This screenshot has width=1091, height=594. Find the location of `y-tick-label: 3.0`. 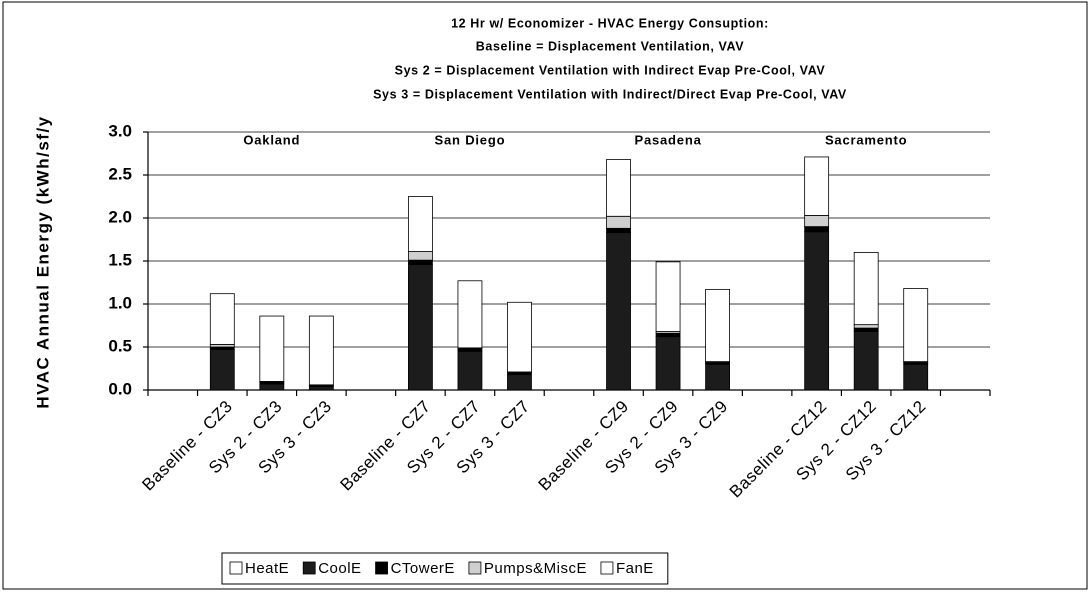

y-tick-label: 3.0 is located at coordinates (120, 130).